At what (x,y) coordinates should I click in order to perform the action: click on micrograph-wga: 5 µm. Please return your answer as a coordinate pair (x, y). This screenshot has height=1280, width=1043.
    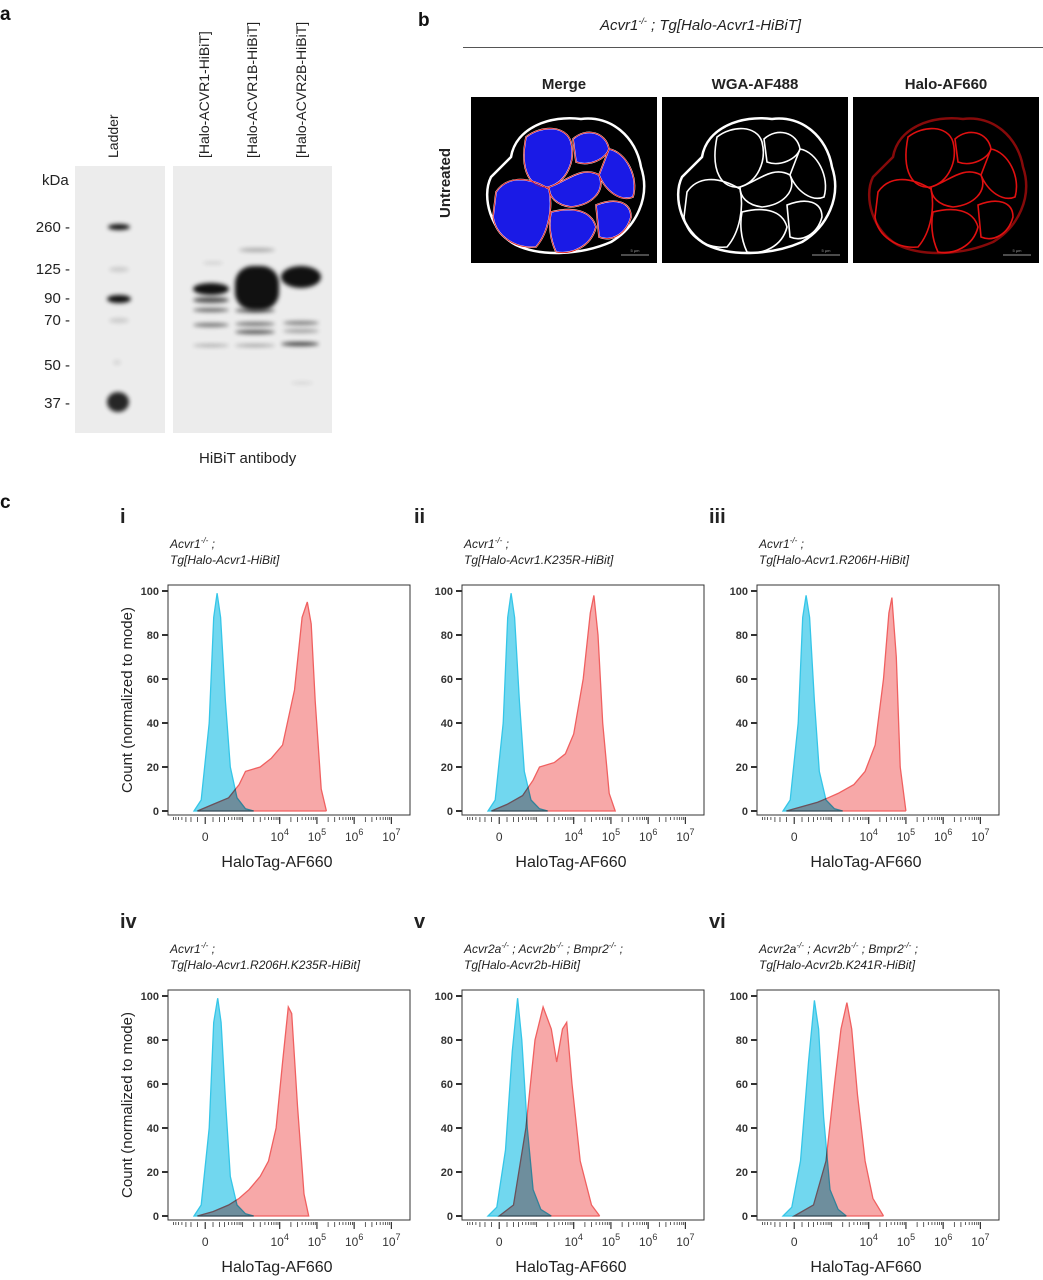
    Looking at the image, I should click on (755, 180).